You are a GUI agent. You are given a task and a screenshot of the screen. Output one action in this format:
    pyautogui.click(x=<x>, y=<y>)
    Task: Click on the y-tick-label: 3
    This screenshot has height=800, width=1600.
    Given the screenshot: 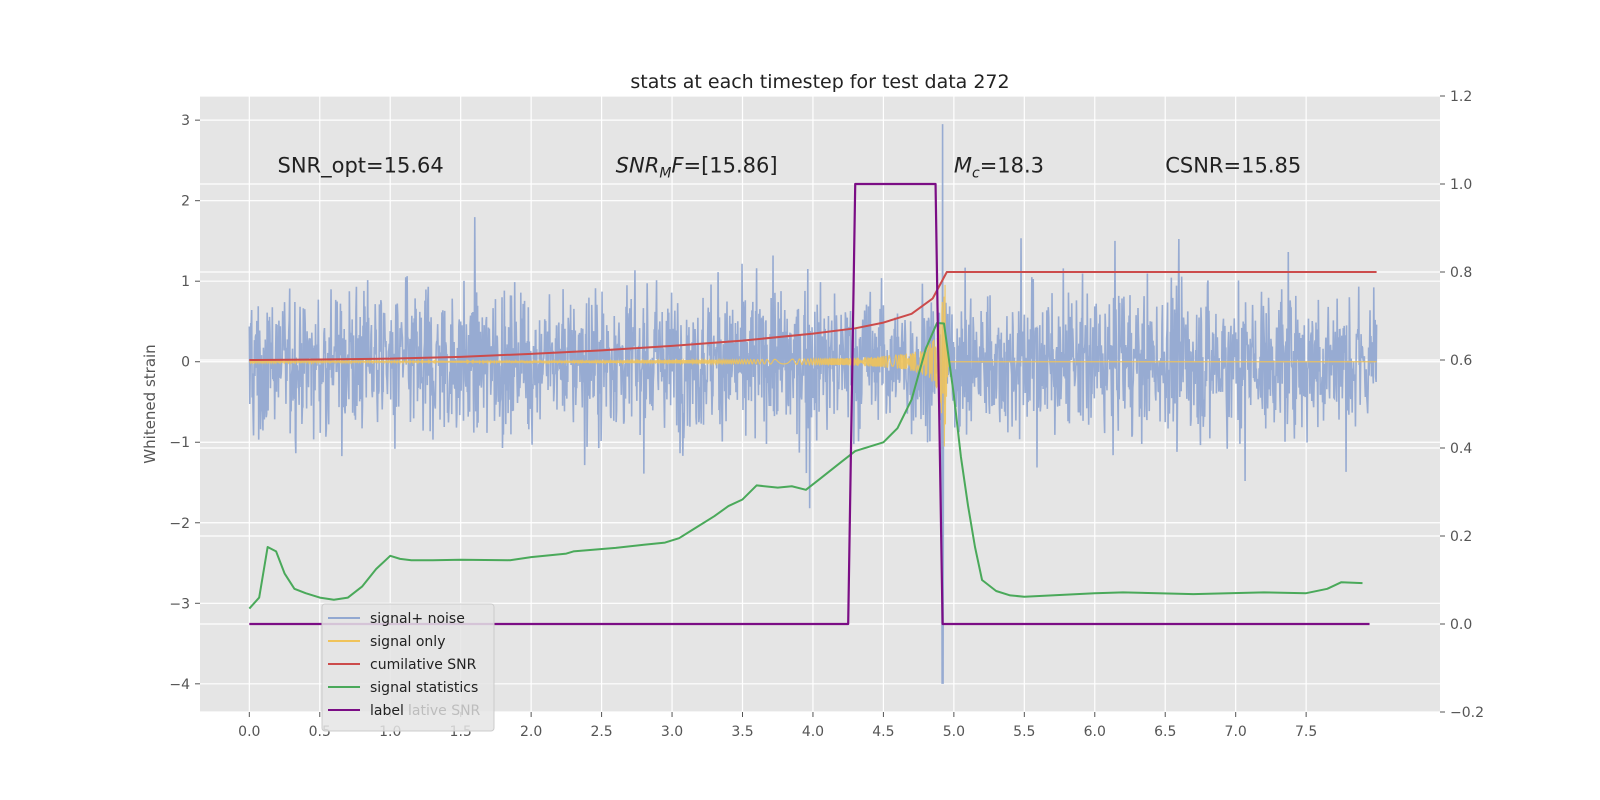 What is the action you would take?
    pyautogui.click(x=185, y=121)
    